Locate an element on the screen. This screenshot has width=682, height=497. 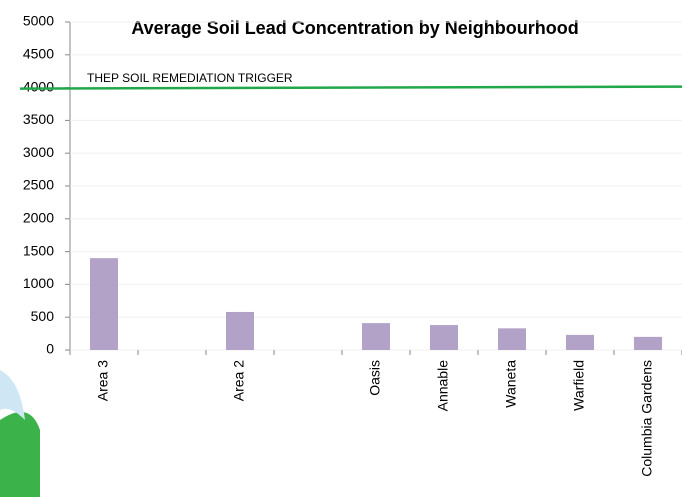
y-tick-label: 4500 is located at coordinates (38, 54).